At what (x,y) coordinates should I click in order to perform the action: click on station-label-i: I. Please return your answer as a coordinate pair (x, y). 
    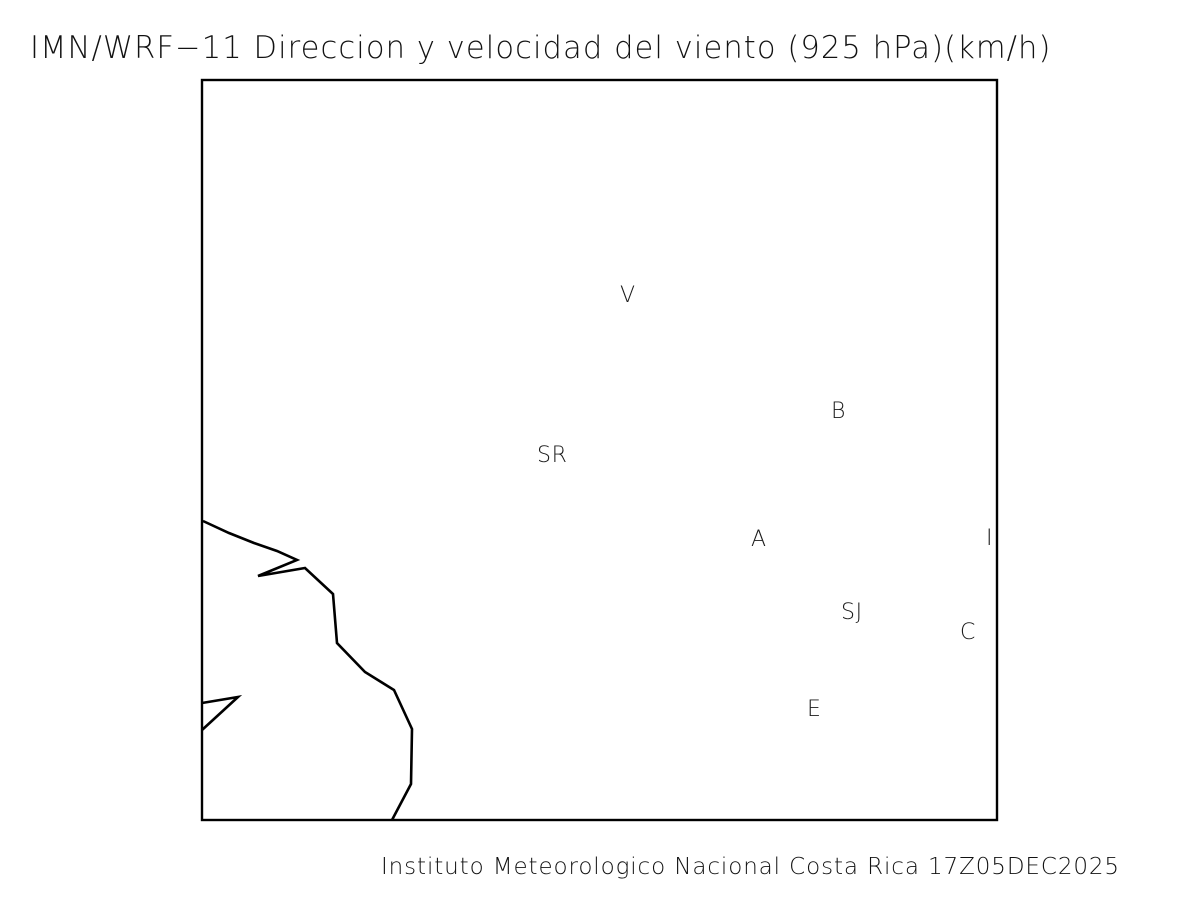
    Looking at the image, I should click on (990, 538).